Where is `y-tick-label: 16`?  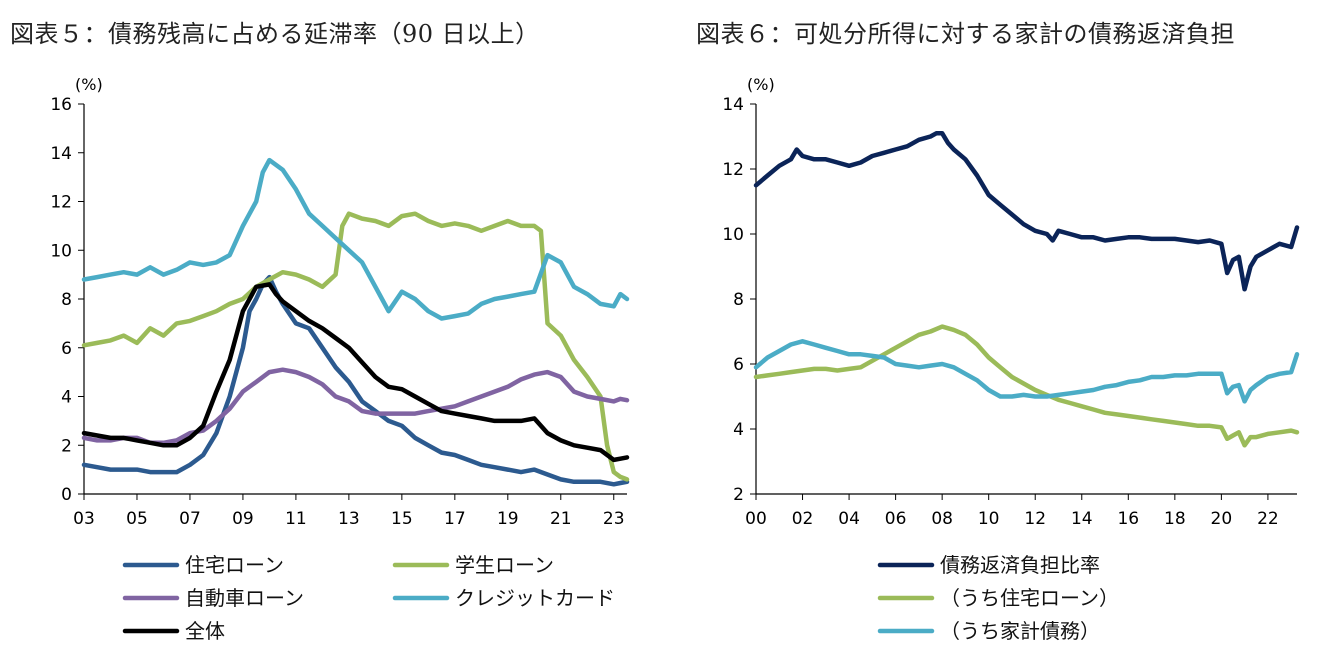 y-tick-label: 16 is located at coordinates (61, 105).